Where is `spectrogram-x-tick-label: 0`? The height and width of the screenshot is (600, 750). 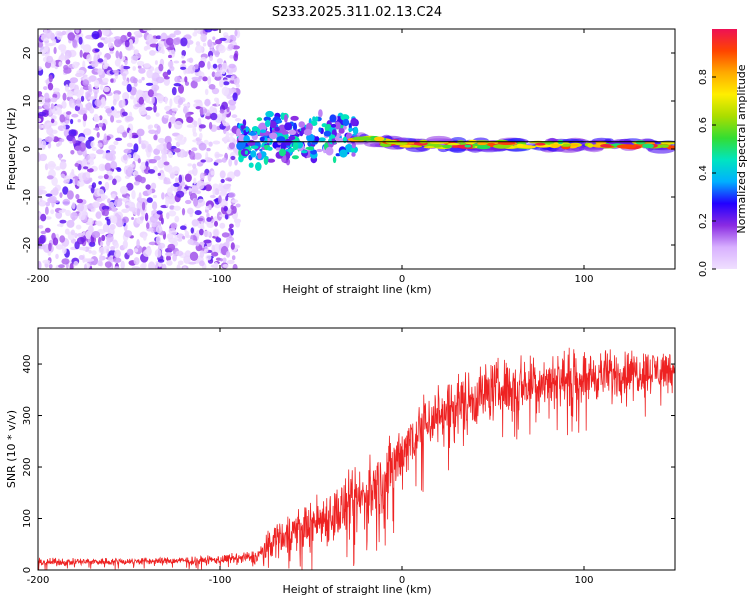
spectrogram-x-tick-label: 0 is located at coordinates (402, 279).